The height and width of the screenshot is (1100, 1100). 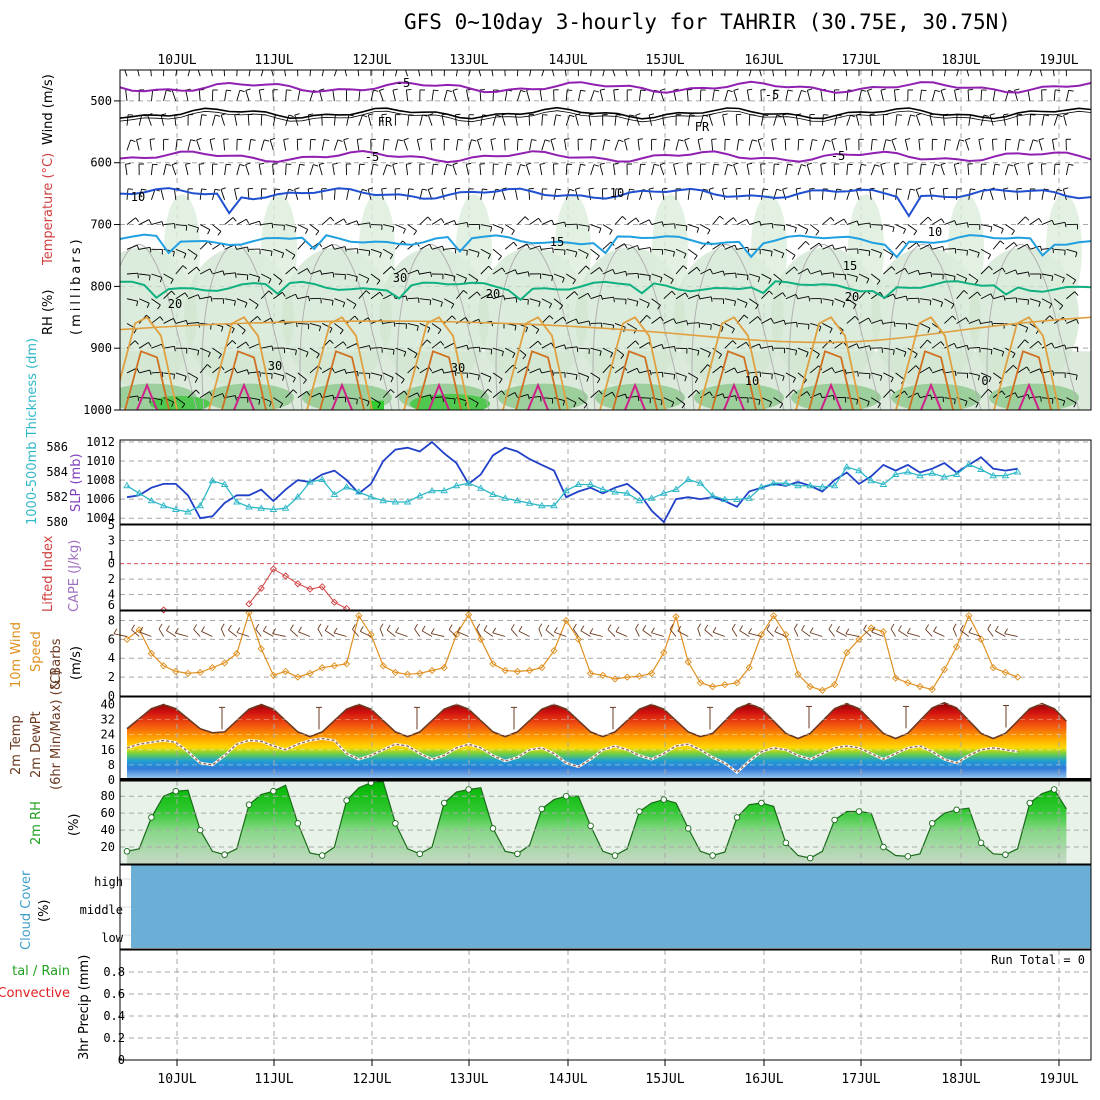 What do you see at coordinates (176, 791) in the screenshot?
I see `rh-point` at bounding box center [176, 791].